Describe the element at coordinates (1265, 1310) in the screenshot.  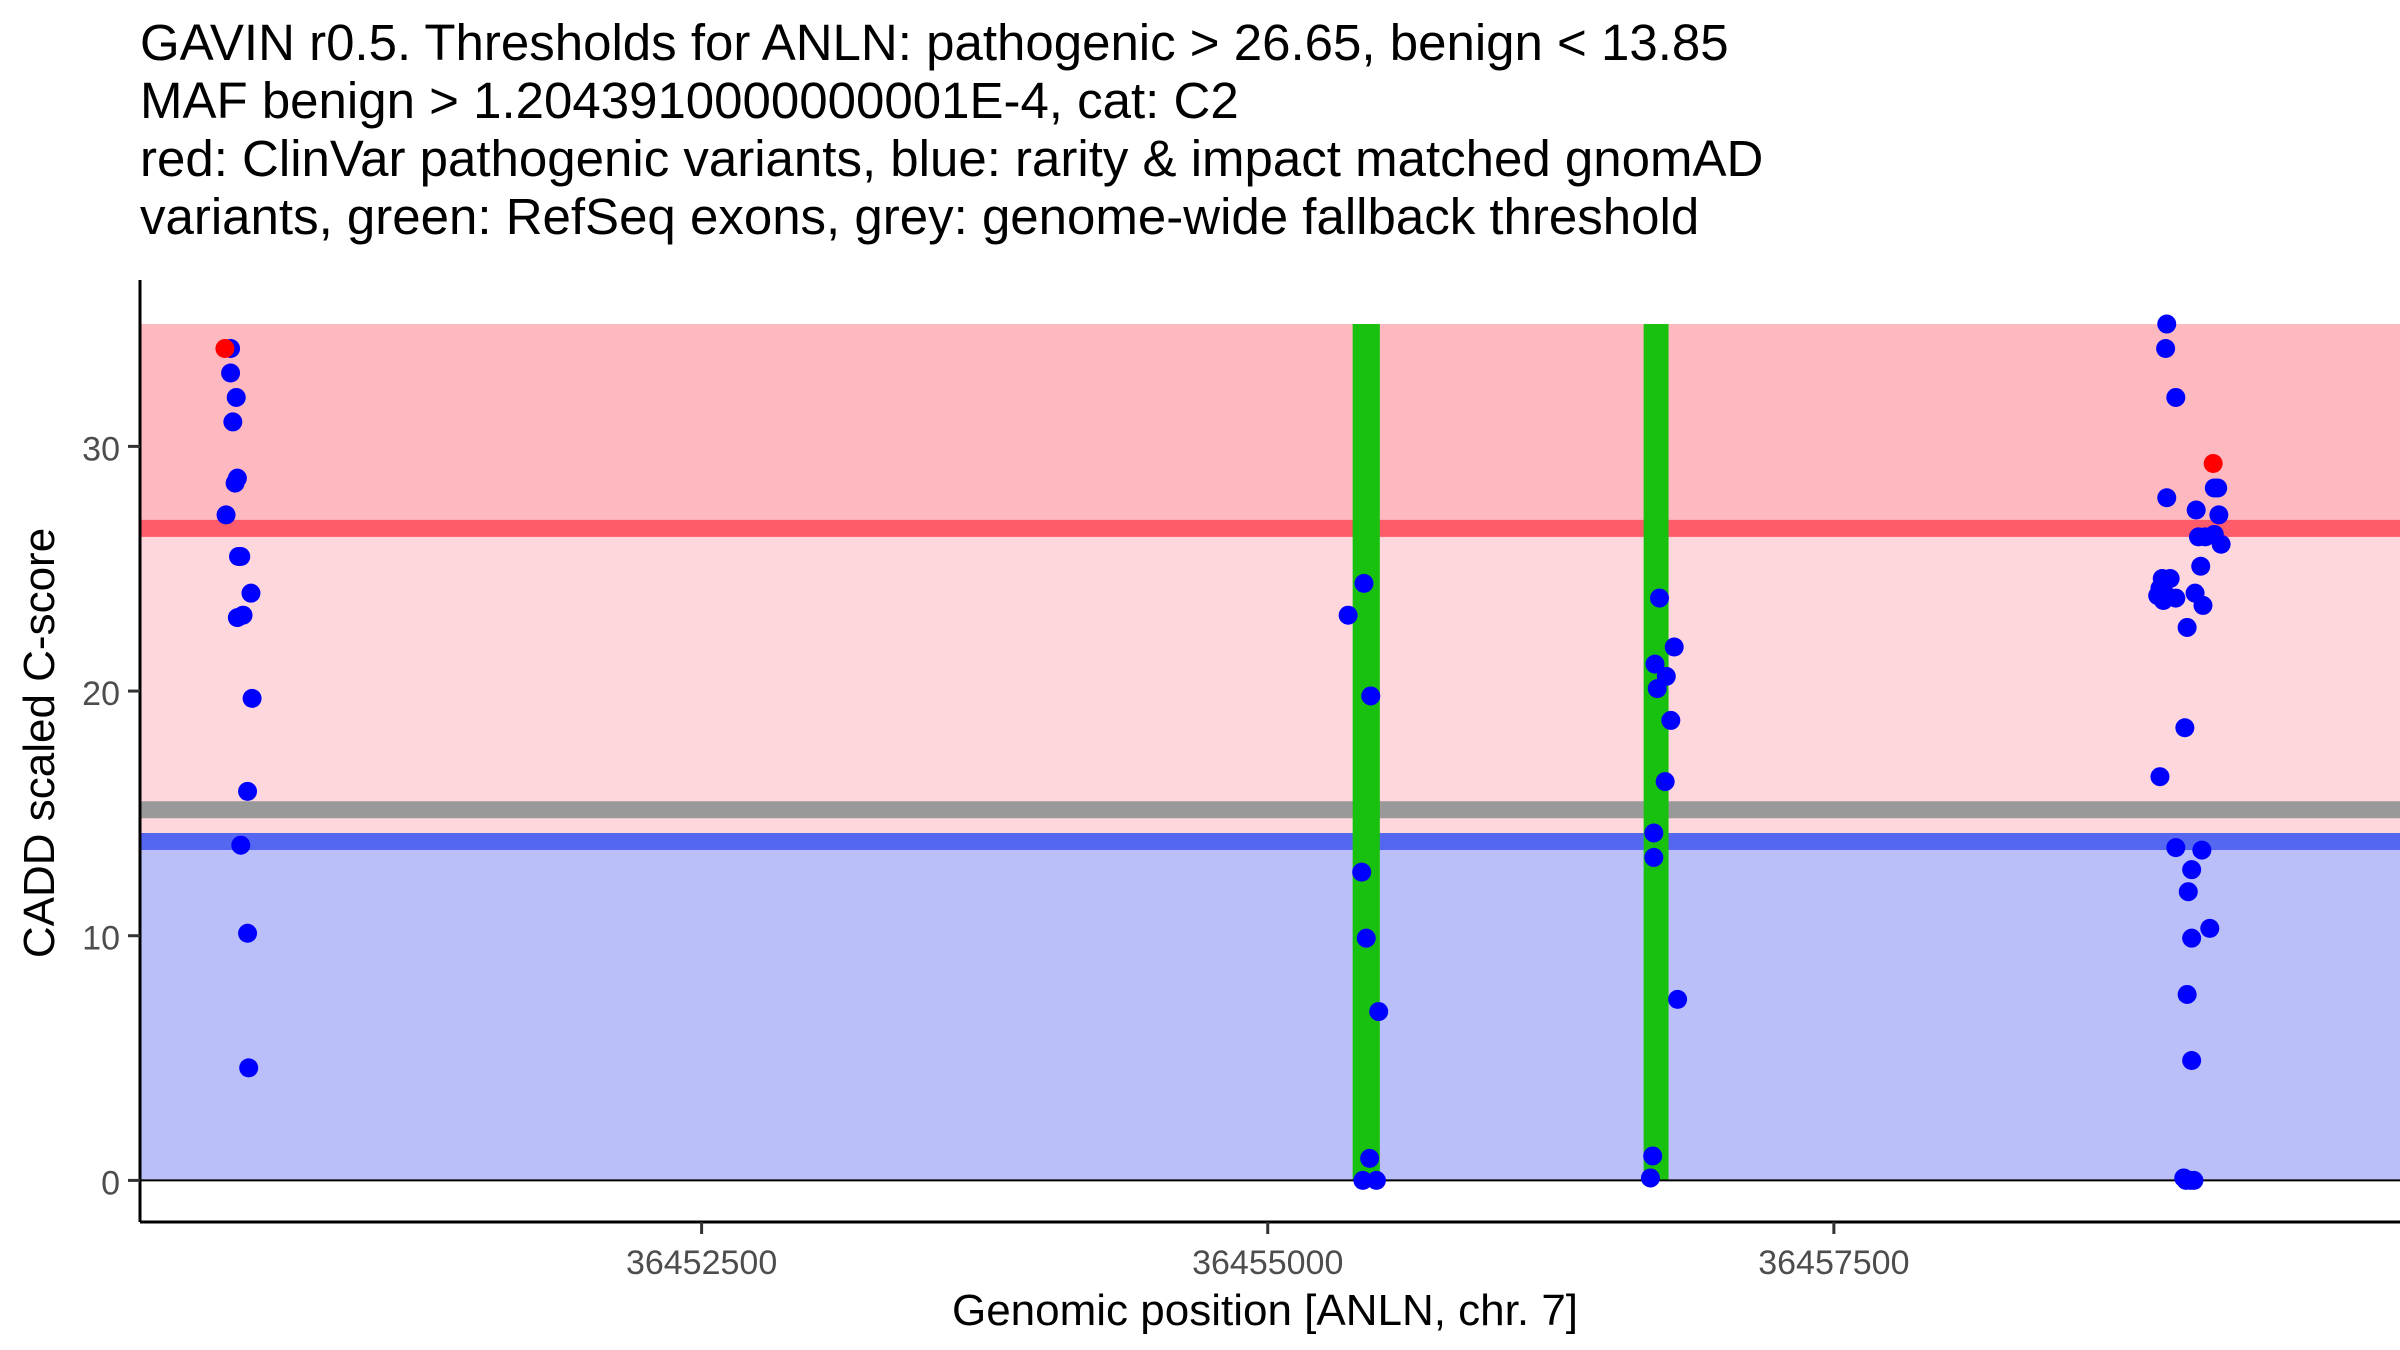
I see `x-axis-label: Genomic position [ANLN, chr. 7]` at that location.